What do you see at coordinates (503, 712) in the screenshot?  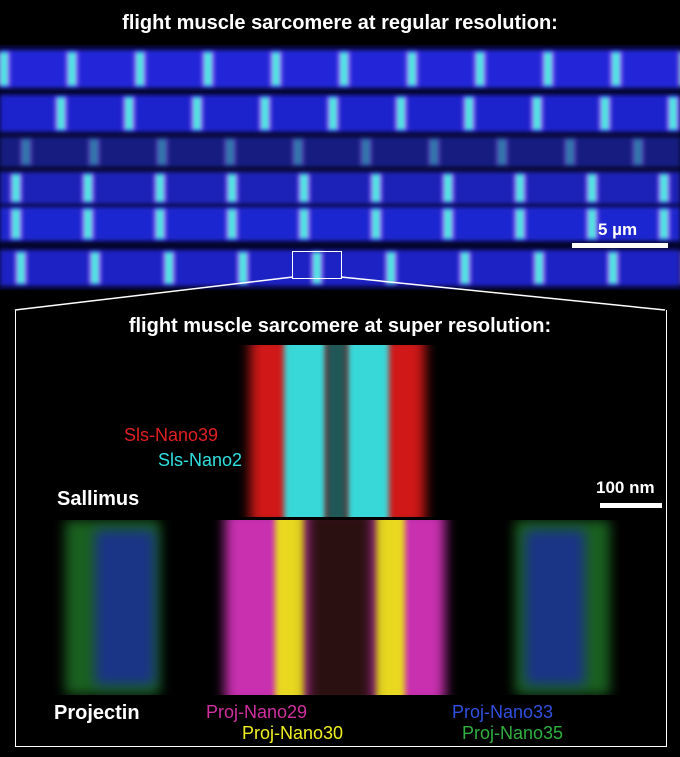 I see `projectin-label-nano33: Proj-Nano33` at bounding box center [503, 712].